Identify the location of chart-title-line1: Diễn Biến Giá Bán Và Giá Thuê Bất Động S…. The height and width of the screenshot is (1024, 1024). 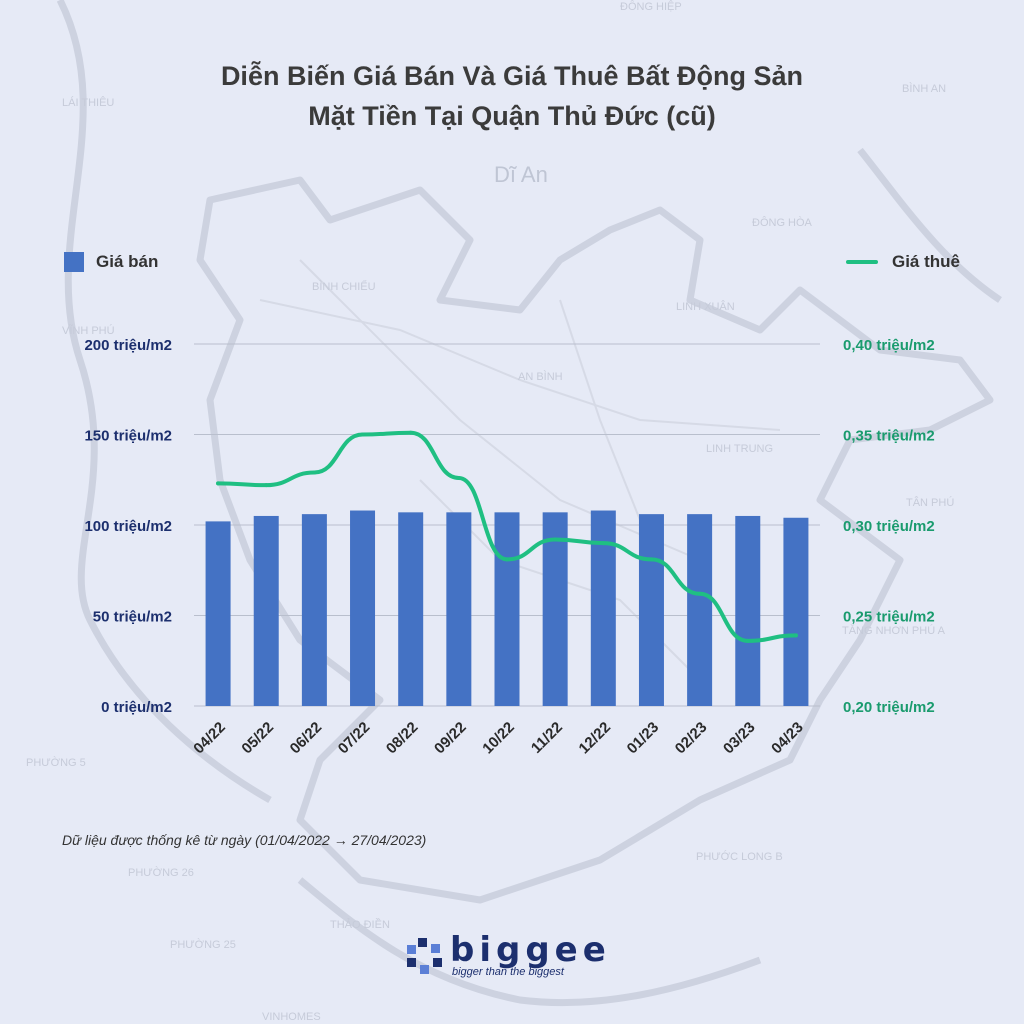
(512, 76).